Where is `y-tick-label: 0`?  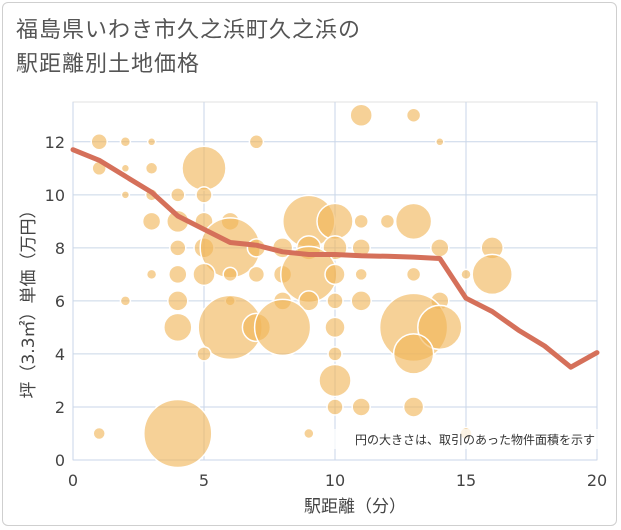
y-tick-label: 0 is located at coordinates (60, 460).